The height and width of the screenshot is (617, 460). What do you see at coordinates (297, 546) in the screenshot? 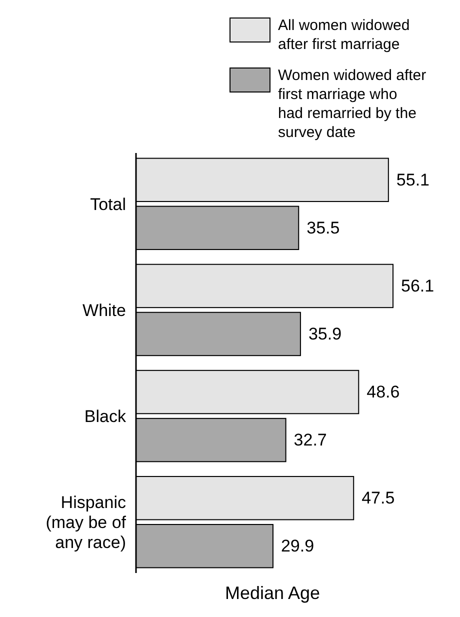
I see `data-label: 29.9` at bounding box center [297, 546].